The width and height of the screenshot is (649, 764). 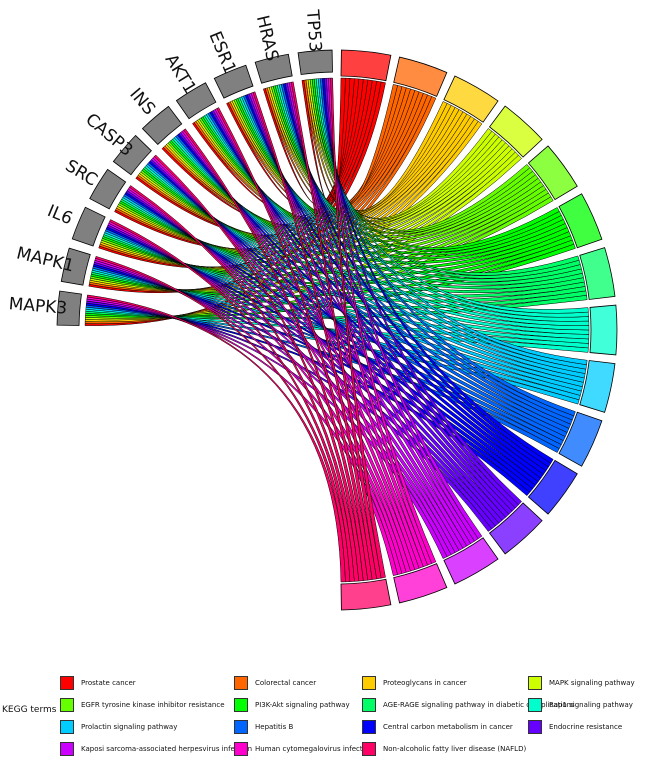 What do you see at coordinates (108, 683) in the screenshot?
I see `legend-label: Prostate cancer` at bounding box center [108, 683].